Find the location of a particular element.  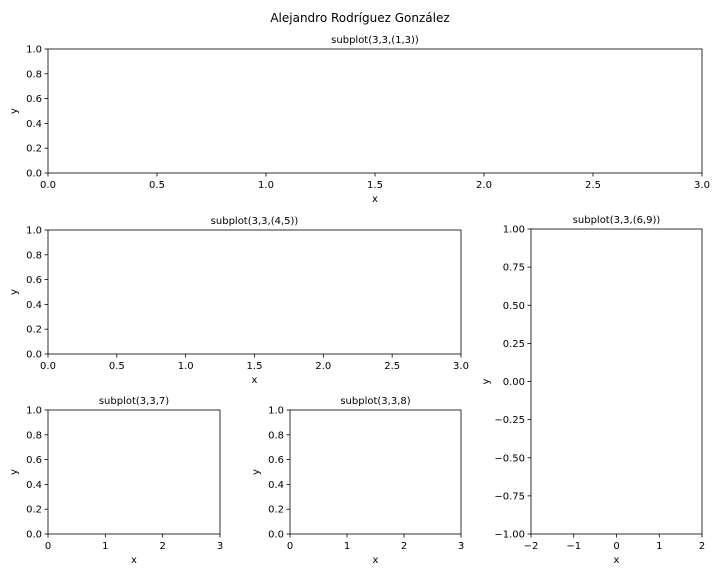

subplot-title: subplot(3,3,(6,9)) is located at coordinates (617, 220).